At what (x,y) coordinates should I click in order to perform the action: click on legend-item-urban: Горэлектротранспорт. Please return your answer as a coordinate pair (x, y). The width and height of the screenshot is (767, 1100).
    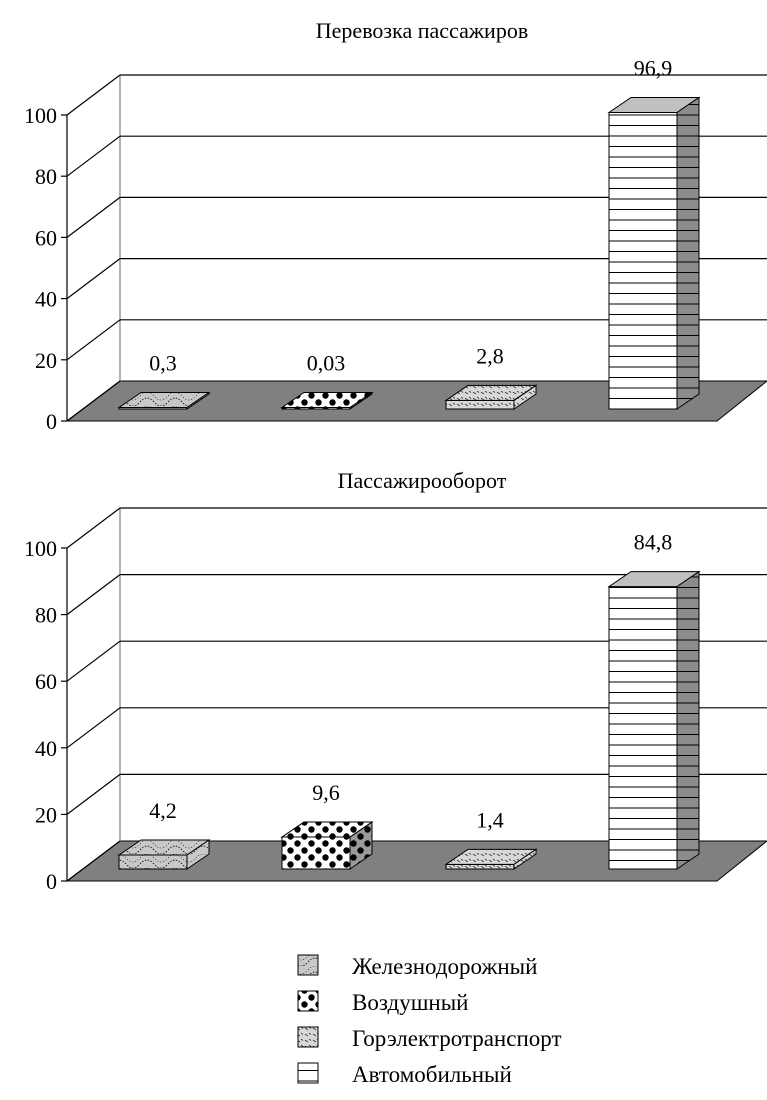
    Looking at the image, I should click on (429, 1038).